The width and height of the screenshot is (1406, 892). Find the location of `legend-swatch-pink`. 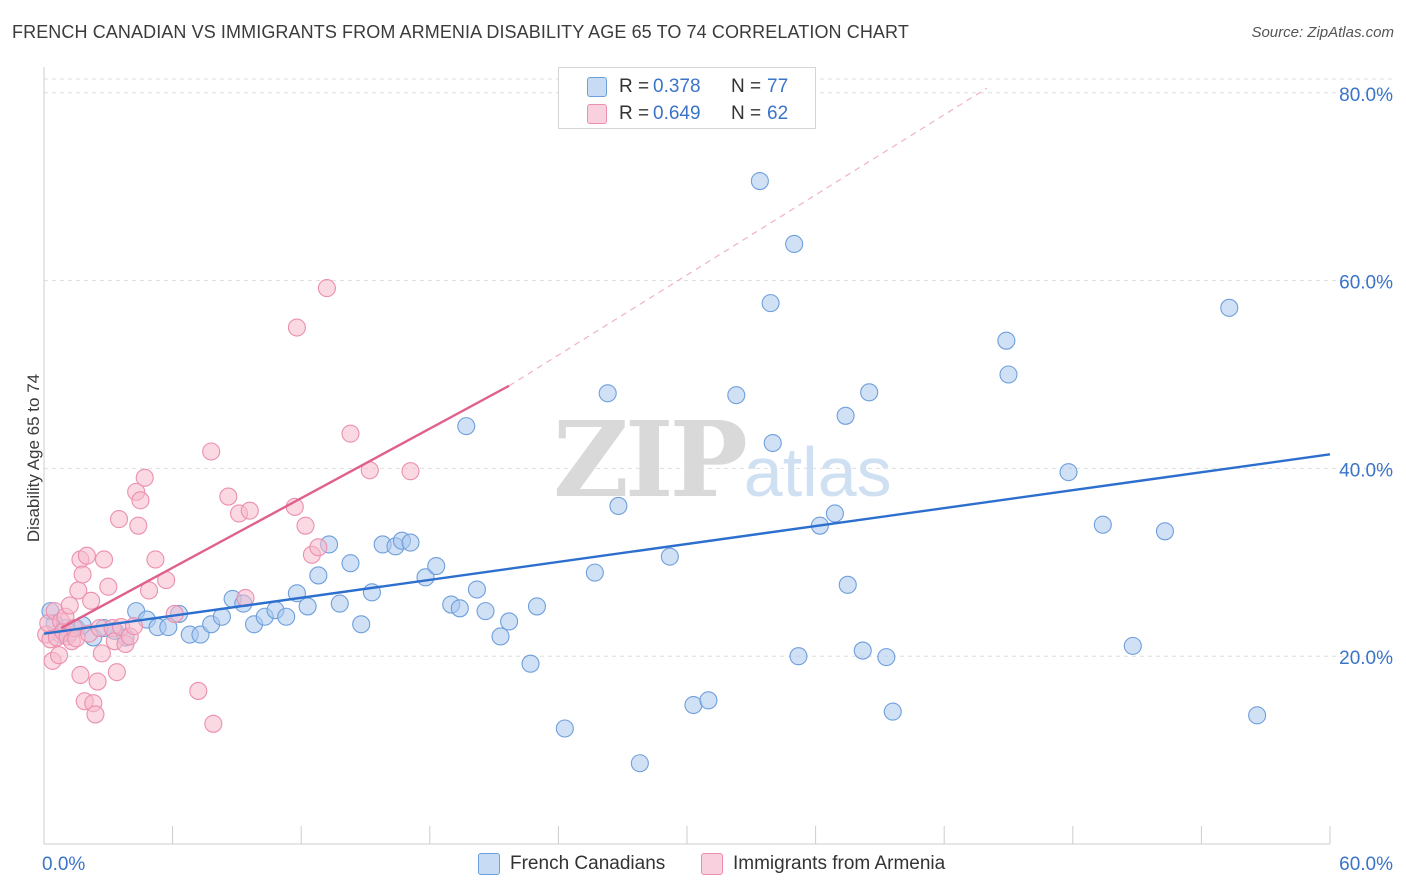

legend-swatch-pink is located at coordinates (597, 114).